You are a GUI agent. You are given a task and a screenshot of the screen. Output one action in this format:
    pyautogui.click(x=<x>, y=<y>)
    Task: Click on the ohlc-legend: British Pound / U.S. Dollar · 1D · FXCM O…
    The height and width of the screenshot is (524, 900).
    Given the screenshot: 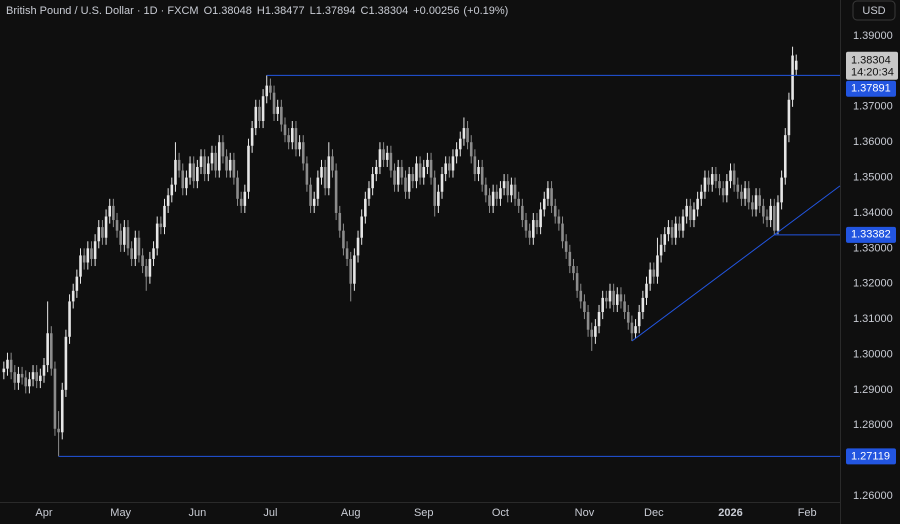 What is the action you would take?
    pyautogui.click(x=257, y=11)
    